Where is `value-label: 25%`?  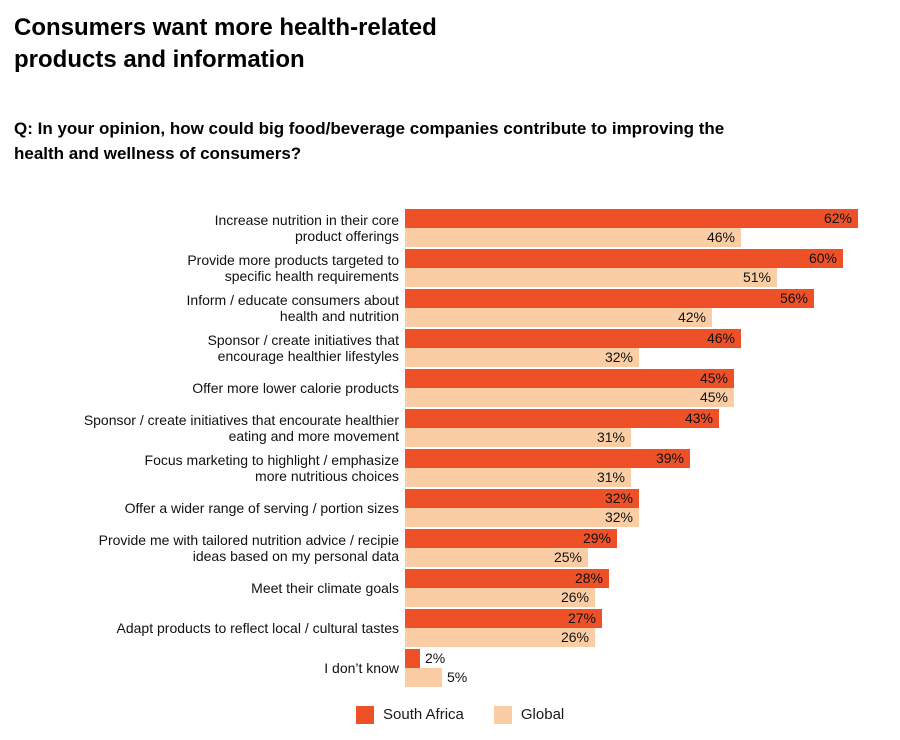
value-label: 25% is located at coordinates (567, 557).